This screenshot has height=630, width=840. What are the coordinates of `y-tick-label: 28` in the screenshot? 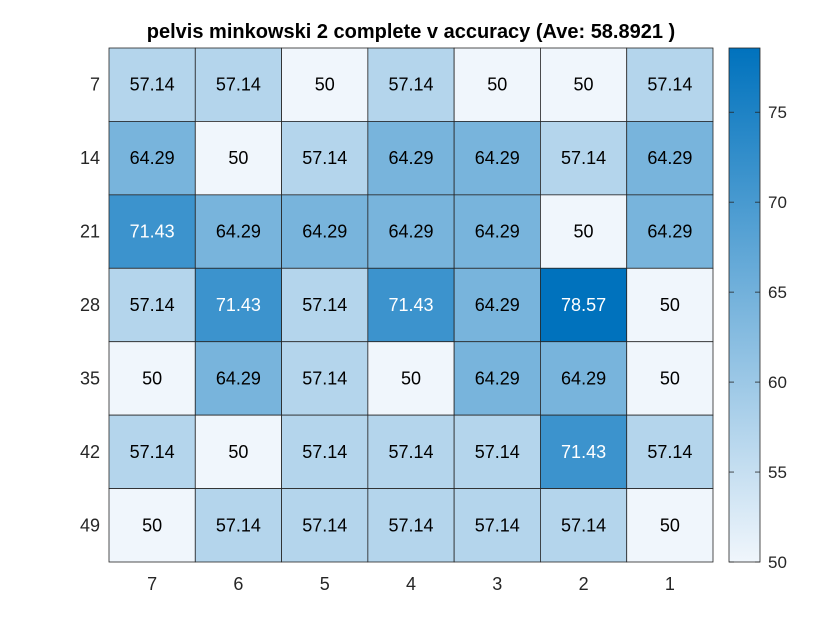 It's located at (90, 305).